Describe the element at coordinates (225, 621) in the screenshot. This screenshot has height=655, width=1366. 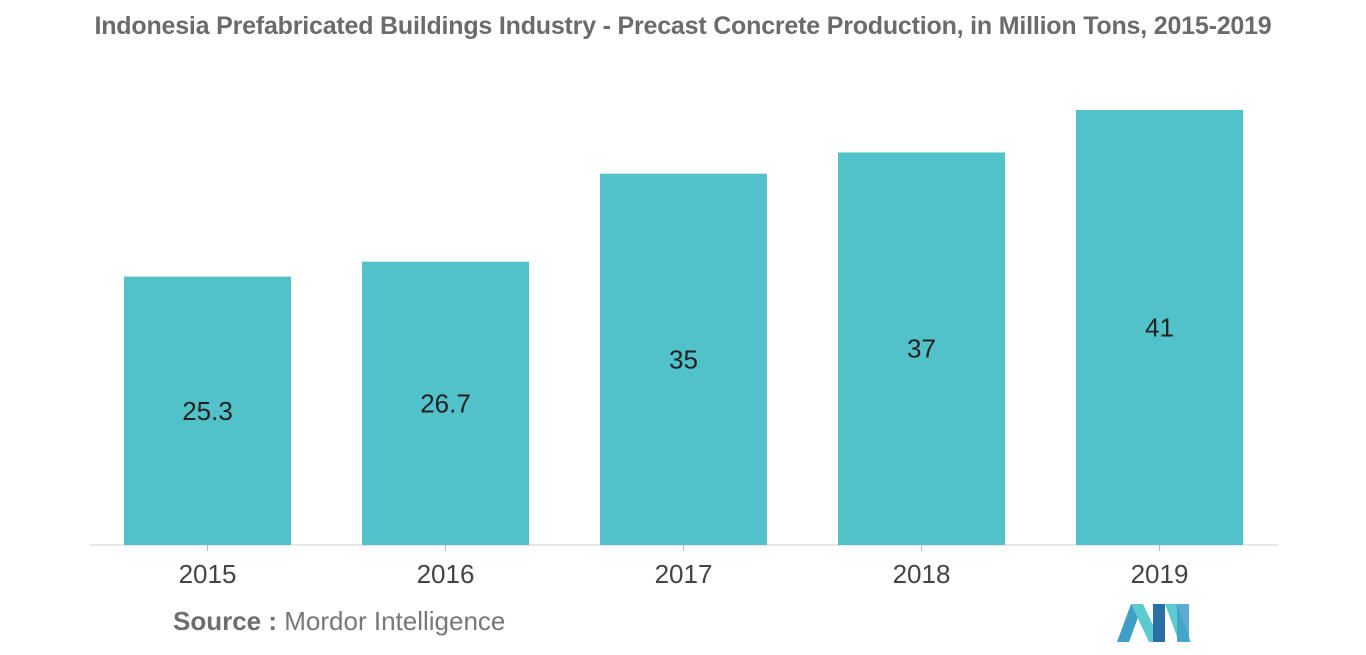
I see `source-label: Source :` at that location.